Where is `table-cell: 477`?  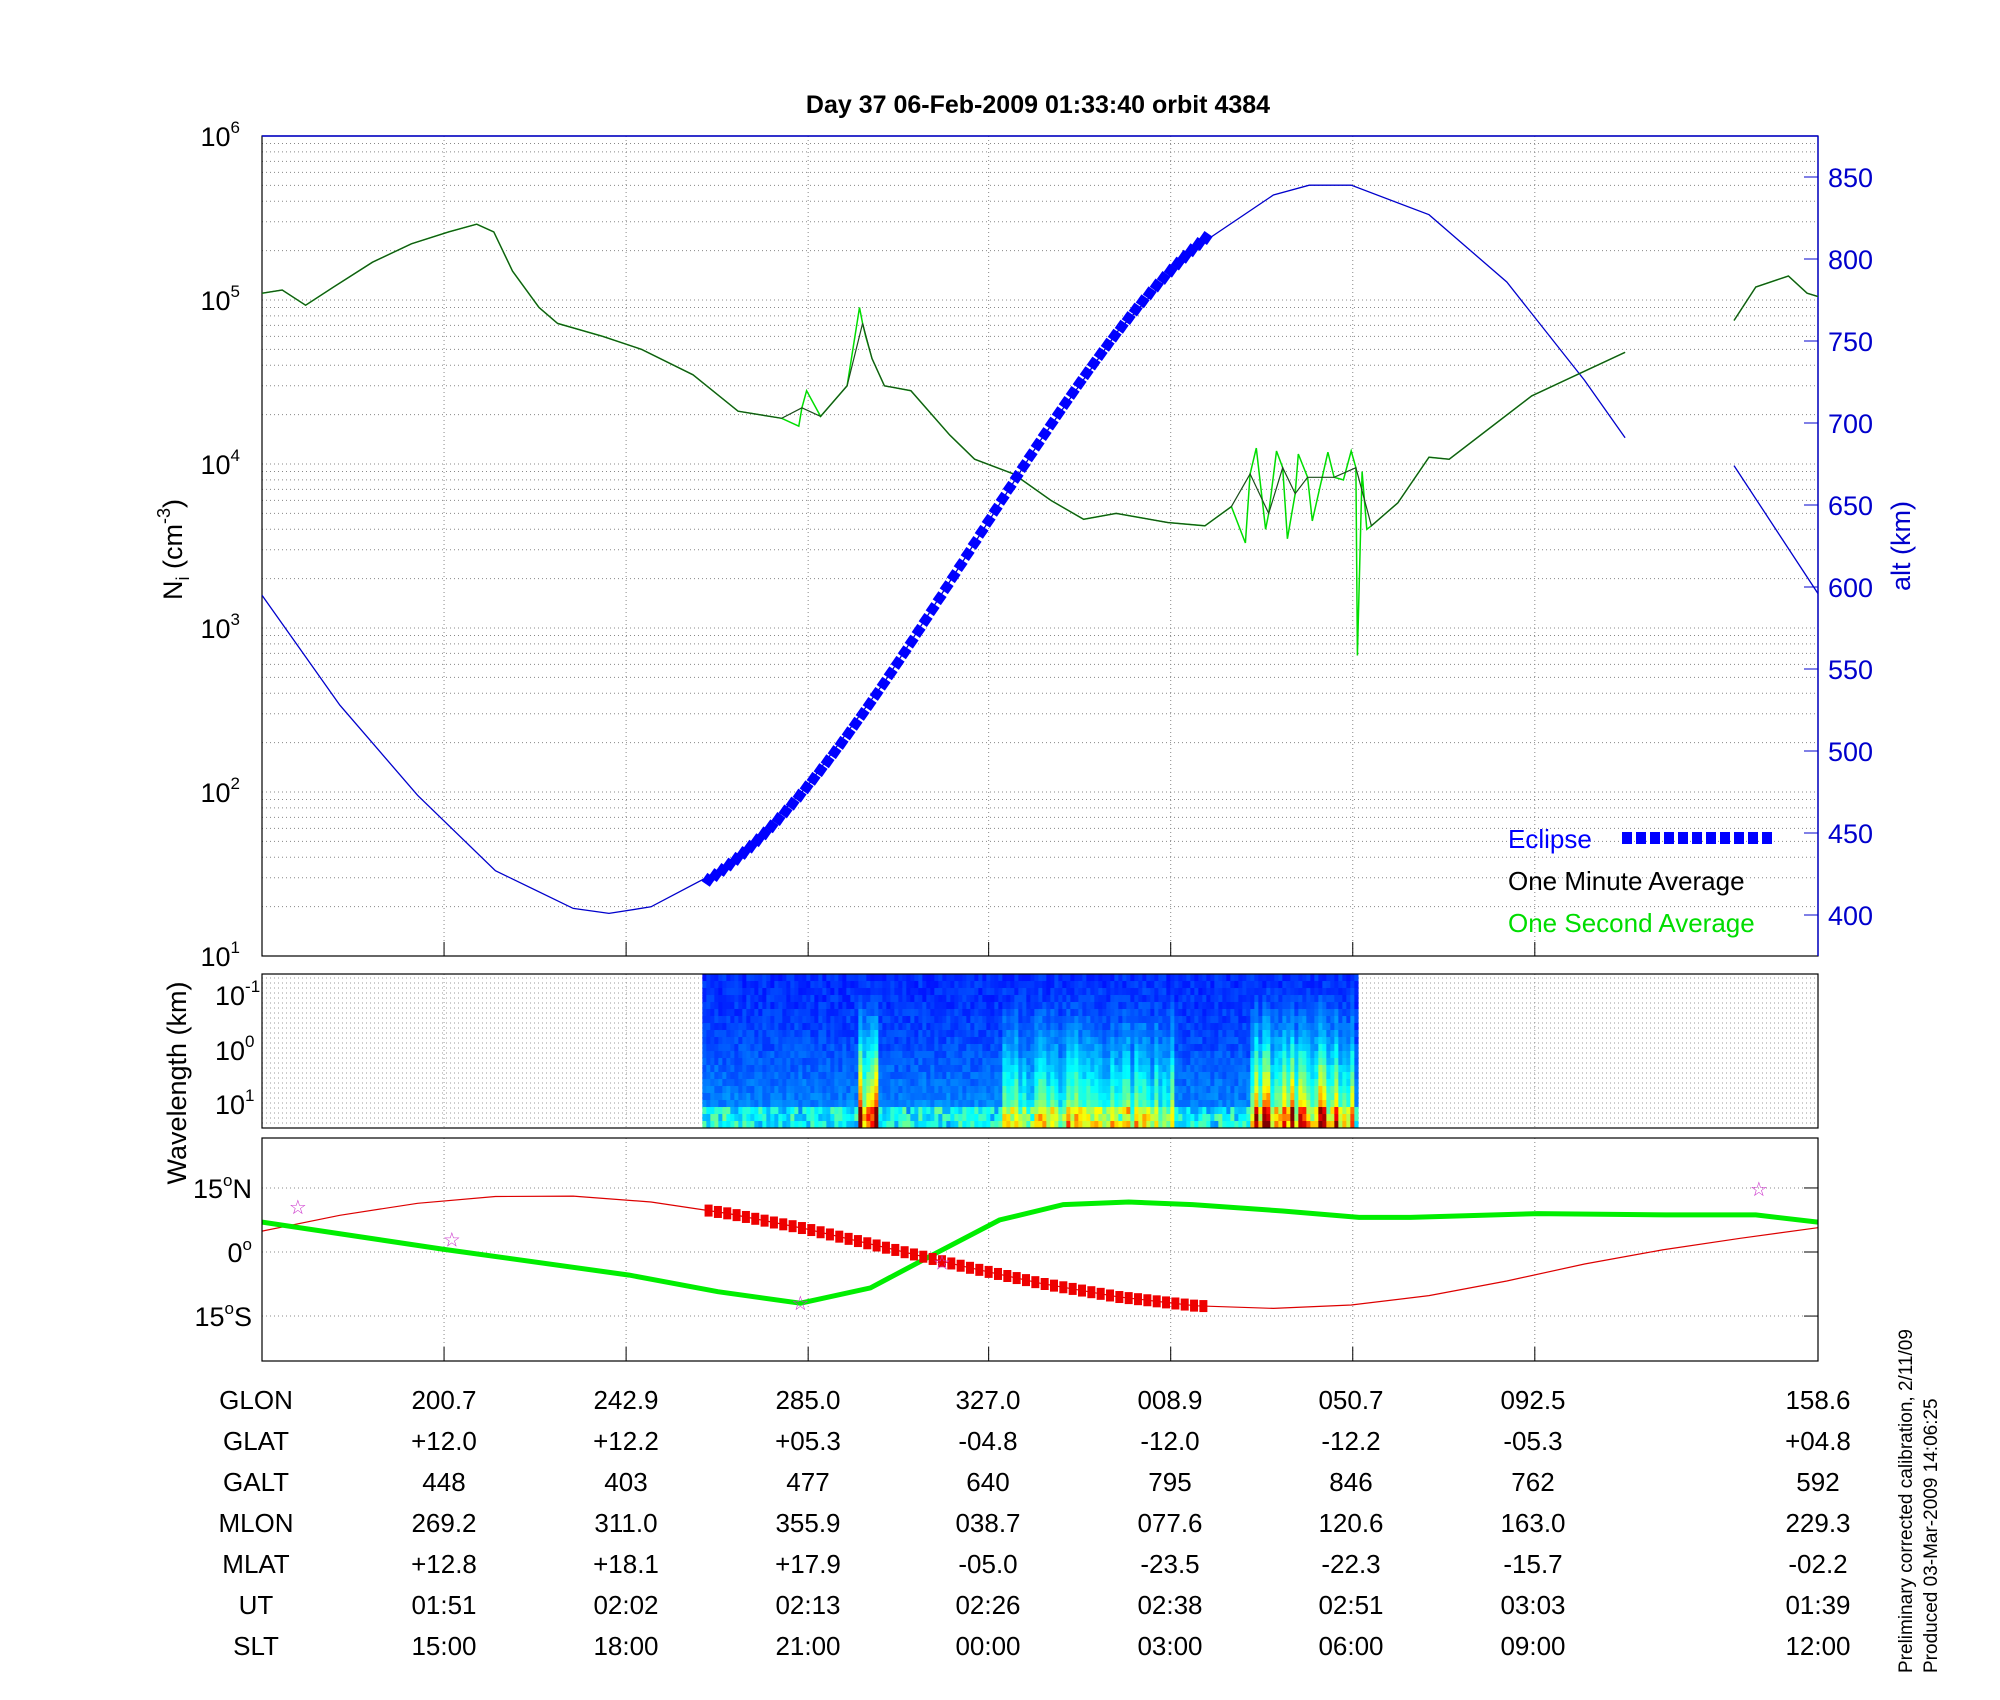 table-cell: 477 is located at coordinates (807, 1482).